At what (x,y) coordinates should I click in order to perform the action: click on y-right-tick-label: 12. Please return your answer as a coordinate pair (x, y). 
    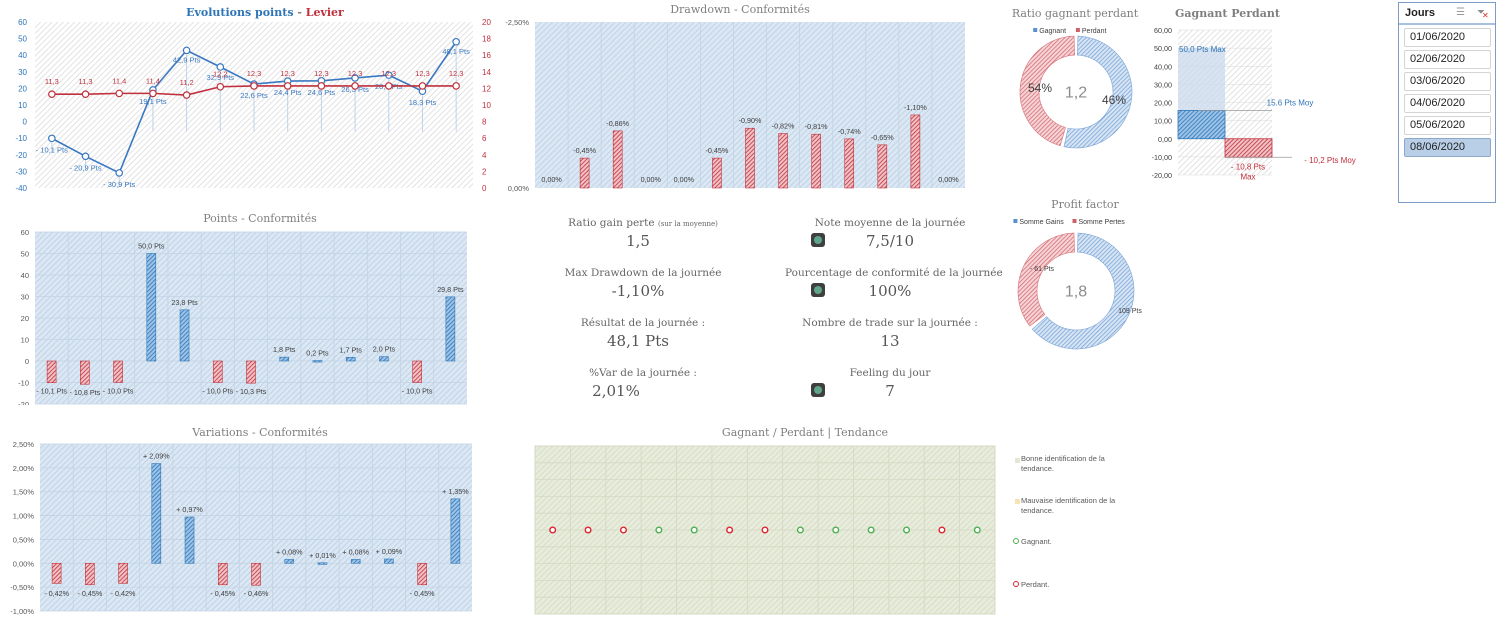
    Looking at the image, I should click on (486, 88).